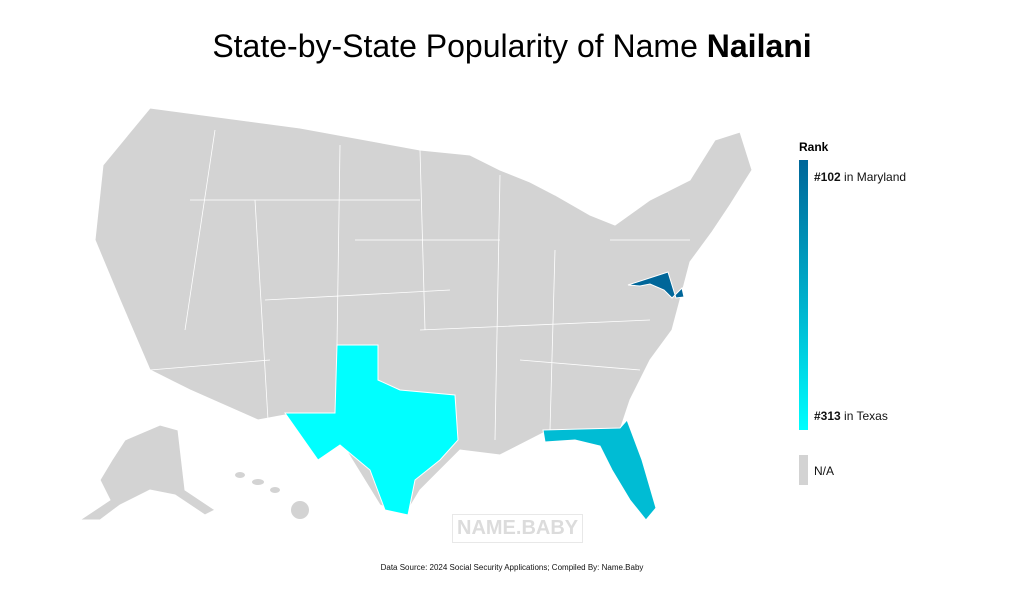  I want to click on legend-na-swatch, so click(803, 470).